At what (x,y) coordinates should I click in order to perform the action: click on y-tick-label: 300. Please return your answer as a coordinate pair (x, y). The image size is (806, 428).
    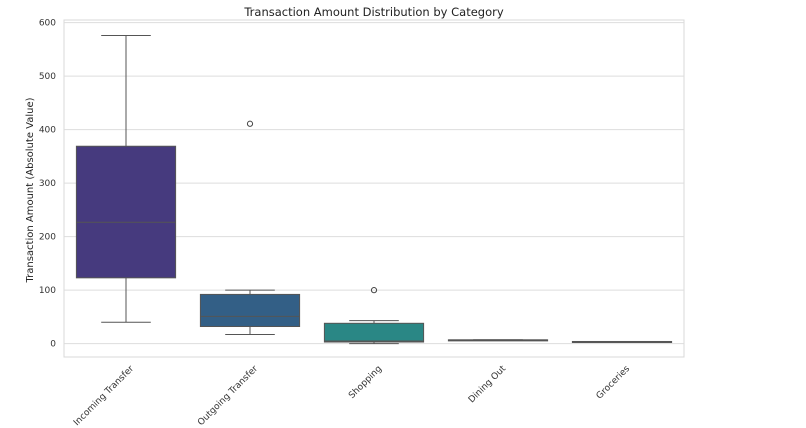
    Looking at the image, I should click on (47, 184).